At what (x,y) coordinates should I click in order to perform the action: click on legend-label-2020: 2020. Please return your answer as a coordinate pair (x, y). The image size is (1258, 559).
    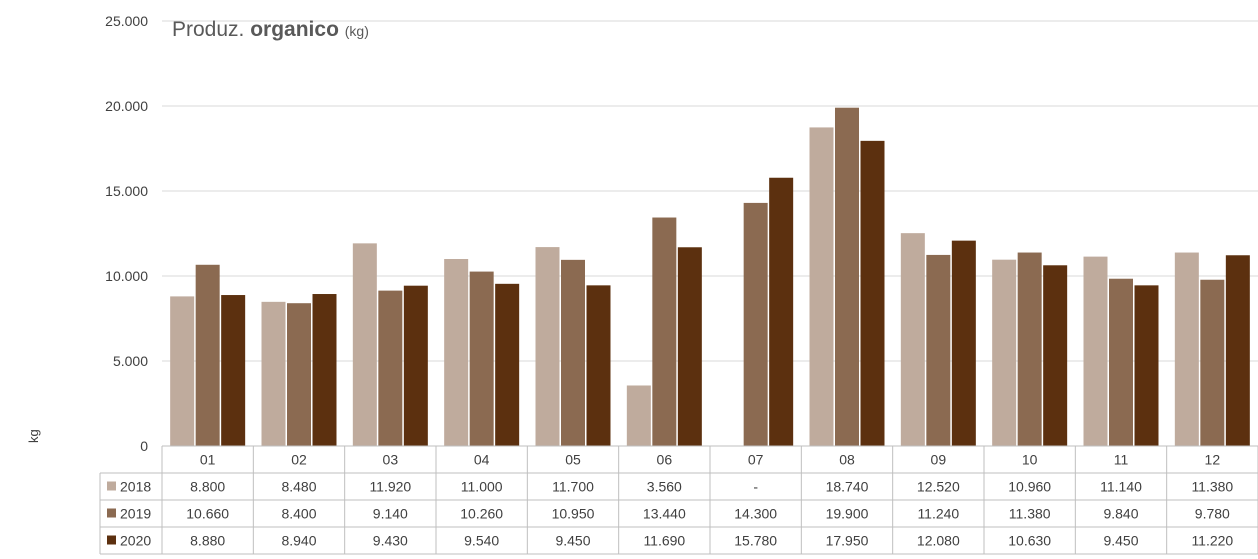
    Looking at the image, I should click on (135, 541).